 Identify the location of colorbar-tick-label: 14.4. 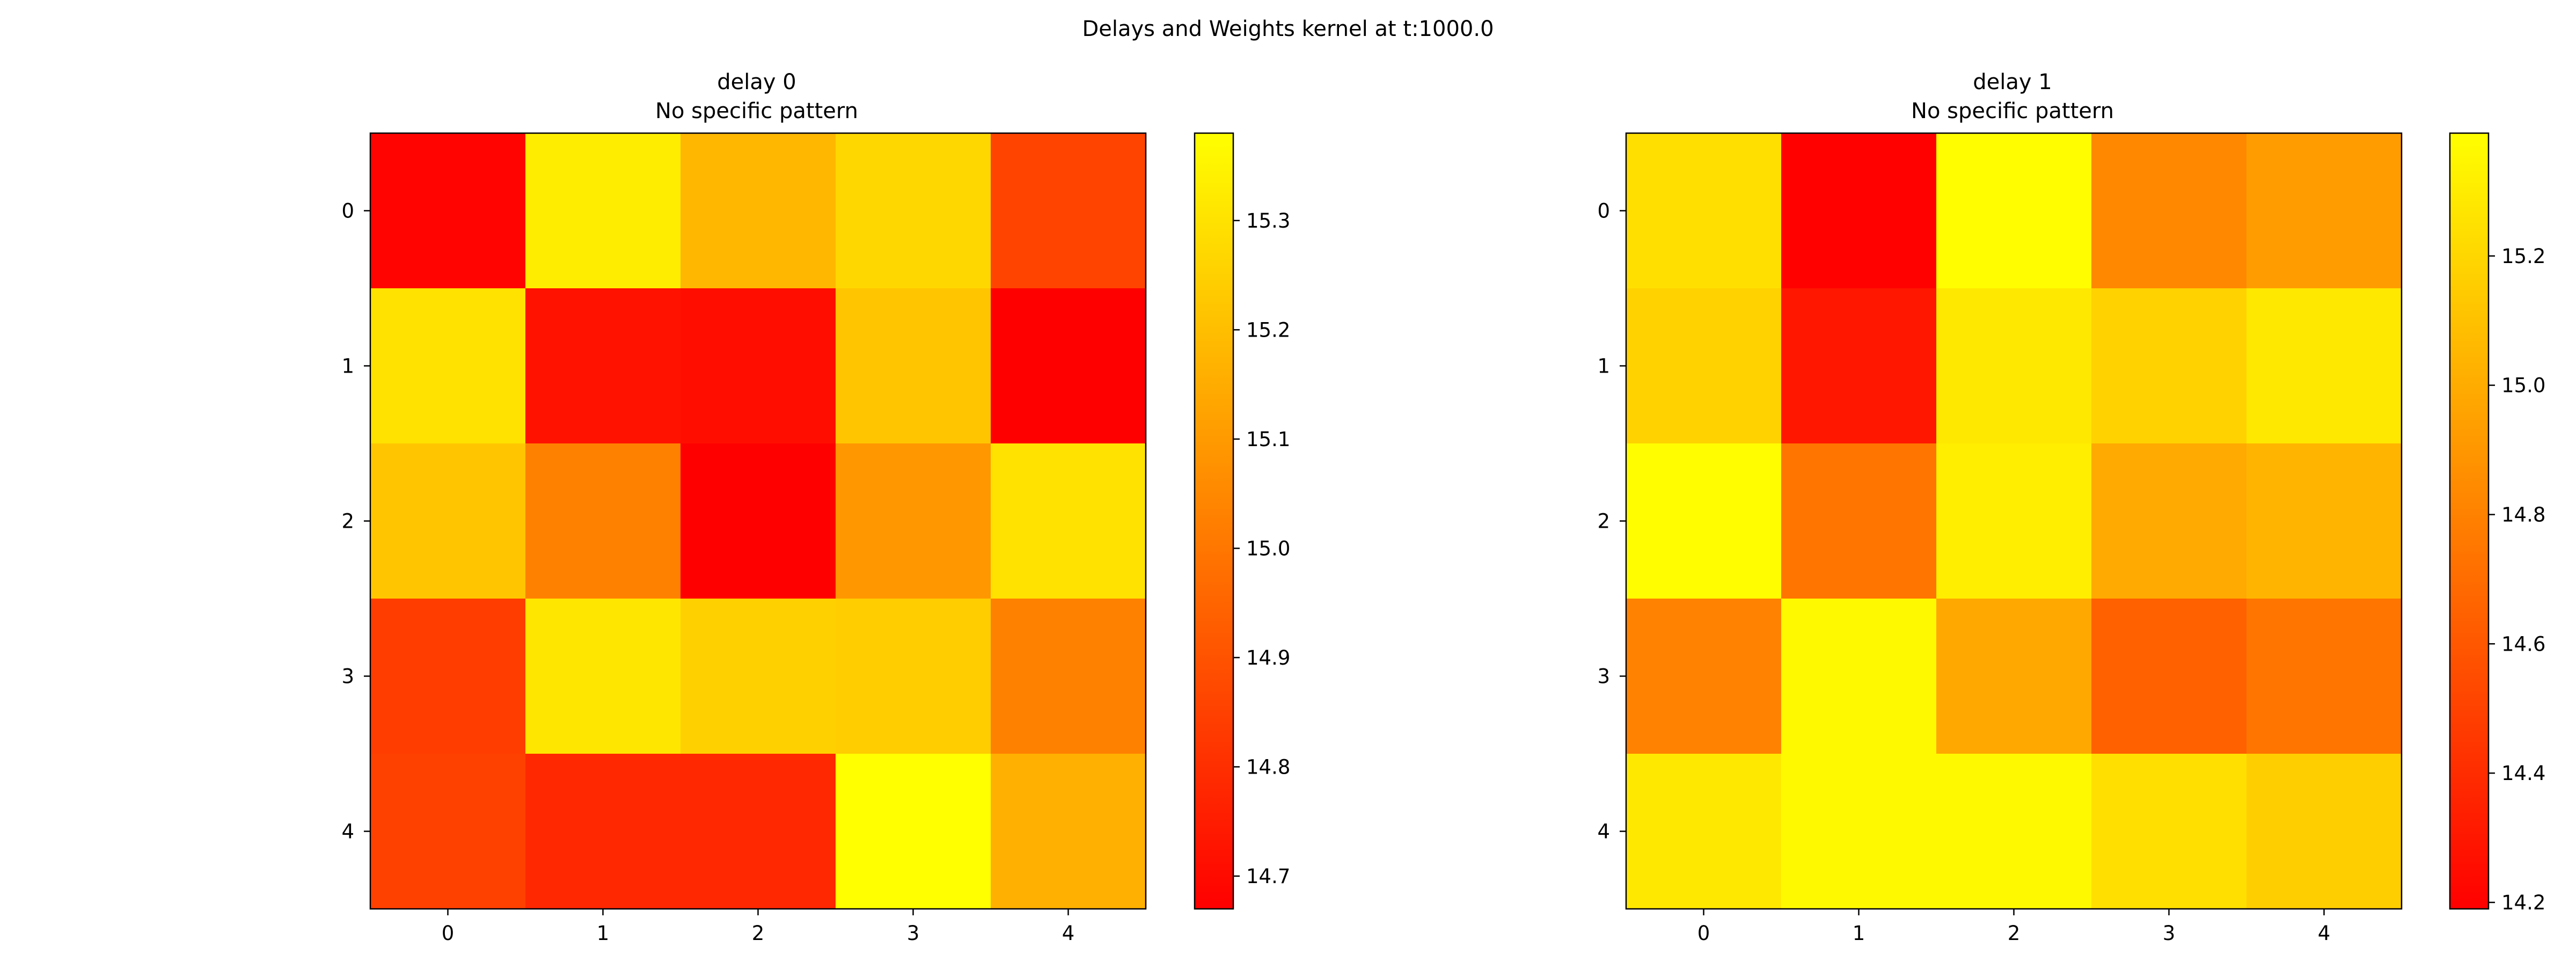
(2523, 773).